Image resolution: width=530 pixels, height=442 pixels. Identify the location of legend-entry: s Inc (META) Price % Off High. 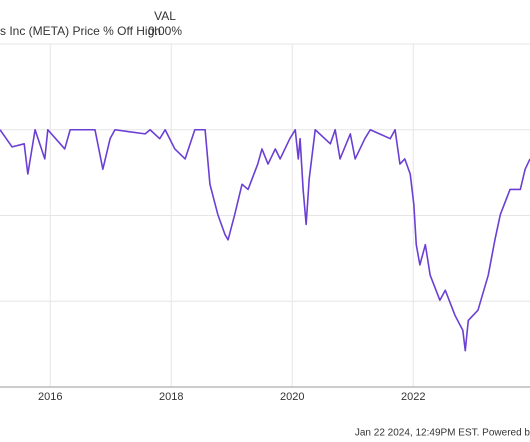
(80, 31).